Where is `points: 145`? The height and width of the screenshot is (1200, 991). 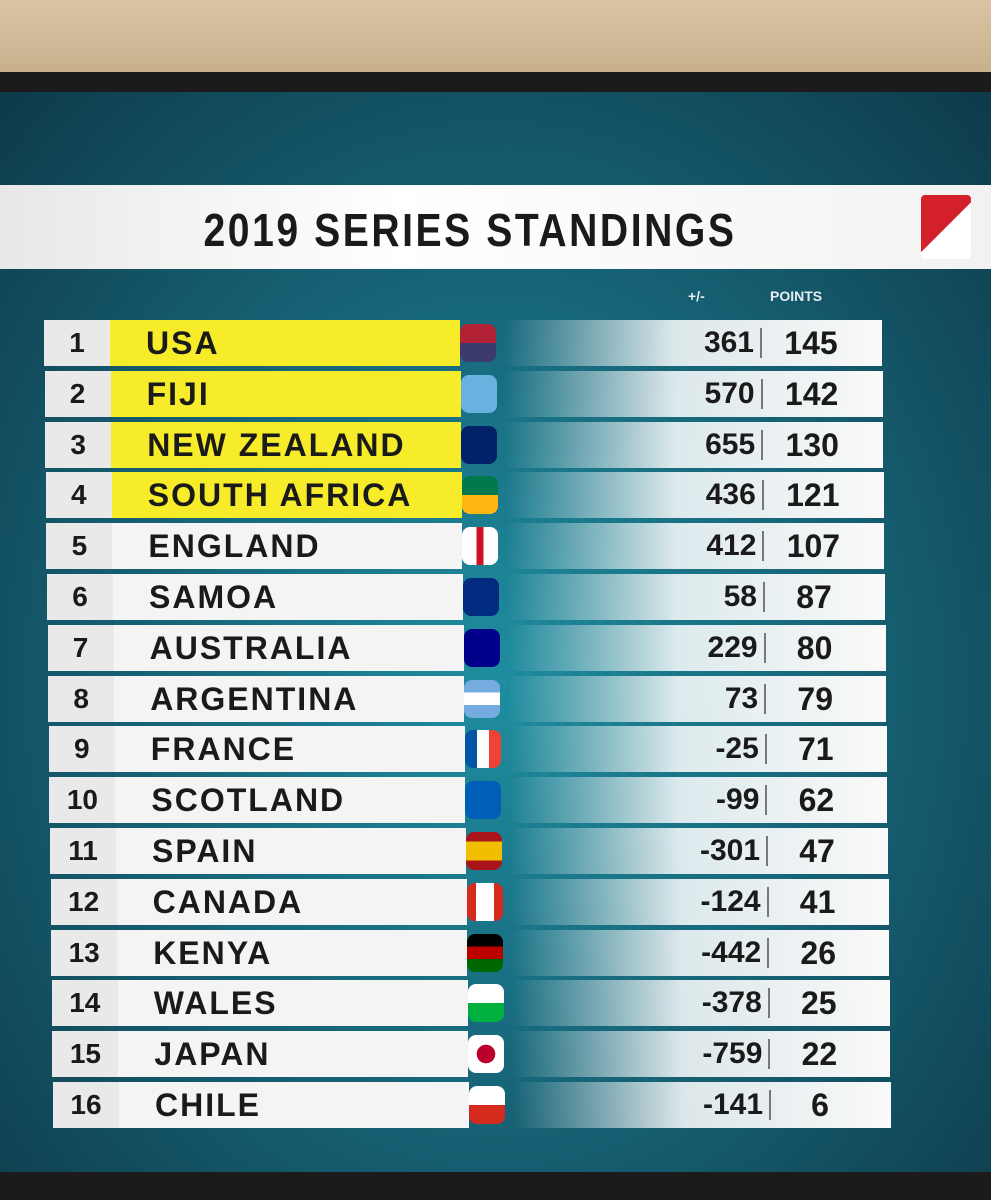 points: 145 is located at coordinates (811, 343).